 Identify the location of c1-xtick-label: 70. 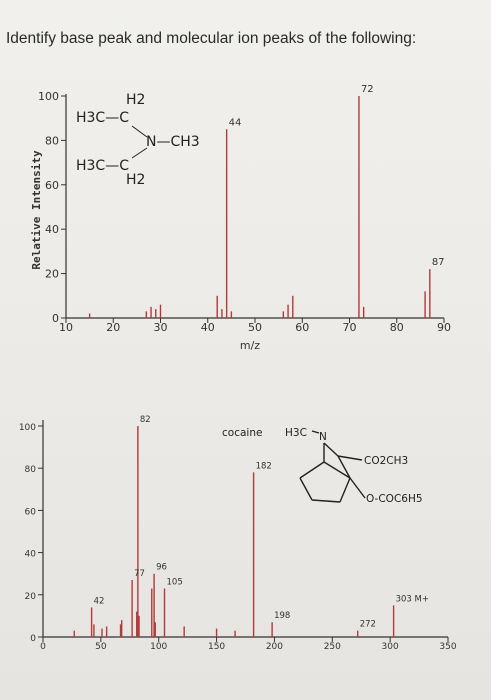
(350, 327).